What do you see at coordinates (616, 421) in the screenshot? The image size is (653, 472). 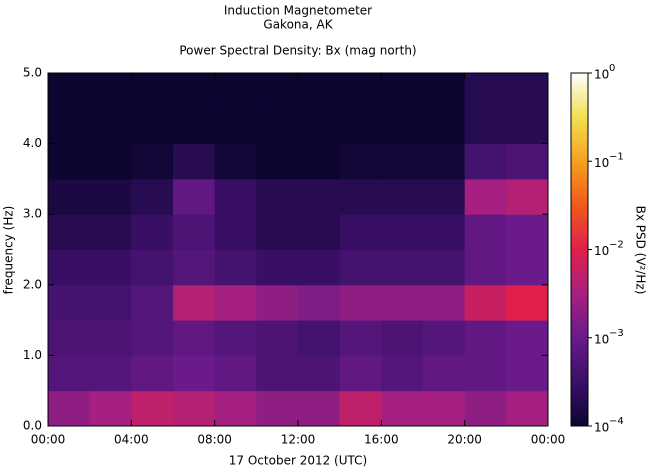 I see `colorbar-tick-exponent: −4` at bounding box center [616, 421].